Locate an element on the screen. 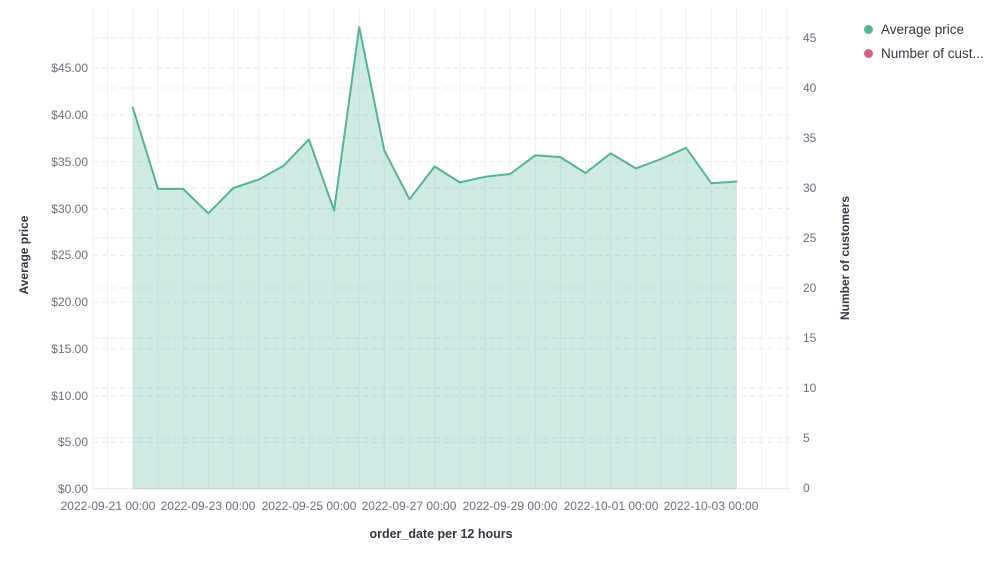  undefined: 15 is located at coordinates (810, 338).